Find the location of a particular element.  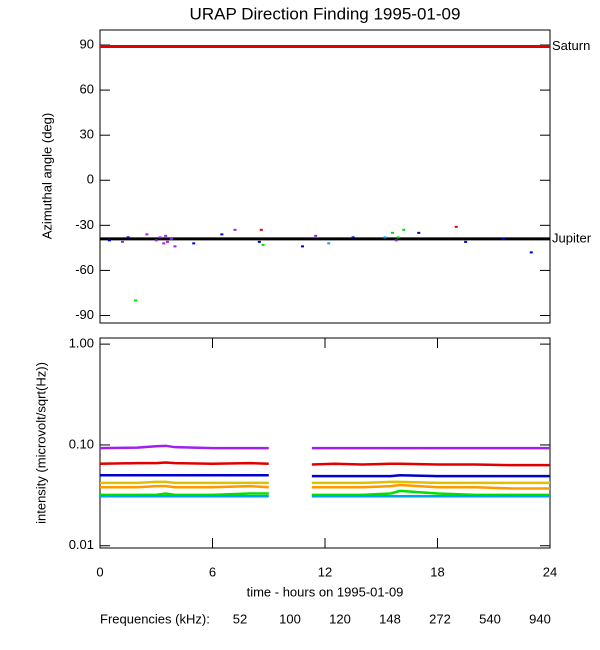

legend-label: 540 is located at coordinates (490, 618).